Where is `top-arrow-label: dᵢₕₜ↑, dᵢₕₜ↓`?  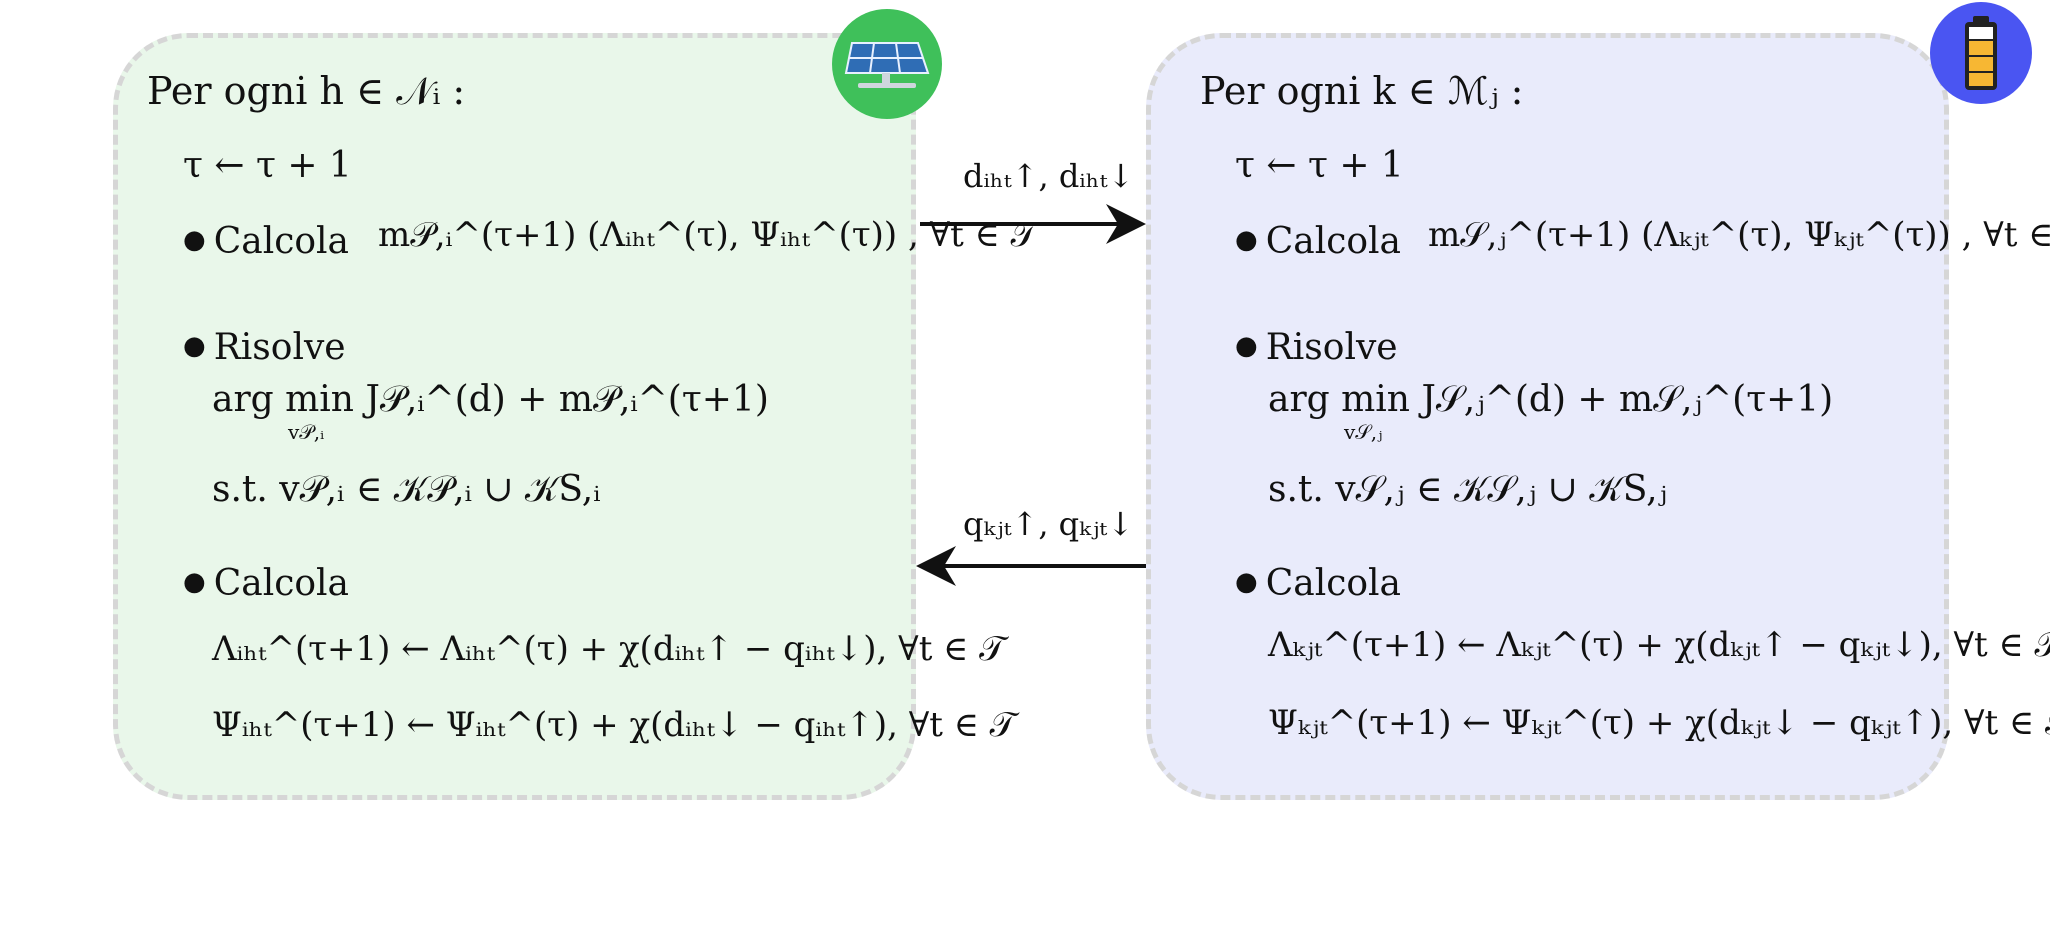 top-arrow-label: dᵢₕₜ↑, dᵢₕₜ↓ is located at coordinates (1049, 176).